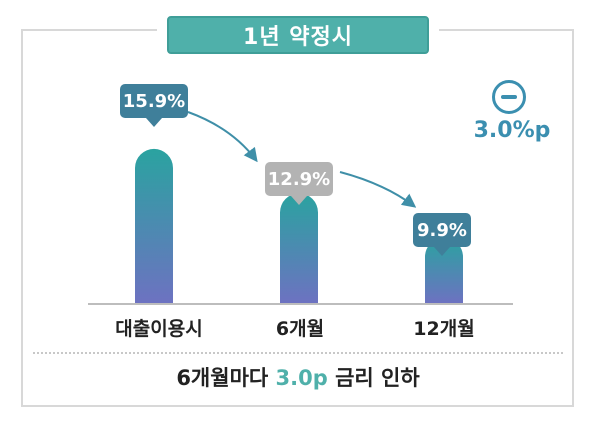 The image size is (596, 428). I want to click on x-axis, so click(300, 304).